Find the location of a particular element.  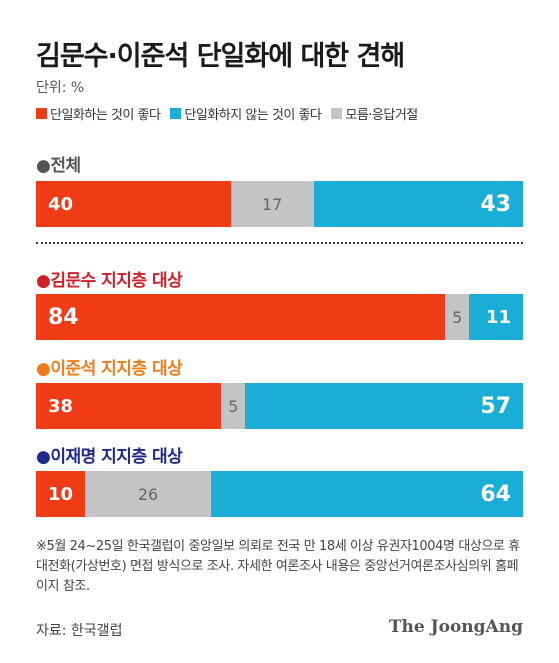

bar-all: 40 17 43 is located at coordinates (279, 204).